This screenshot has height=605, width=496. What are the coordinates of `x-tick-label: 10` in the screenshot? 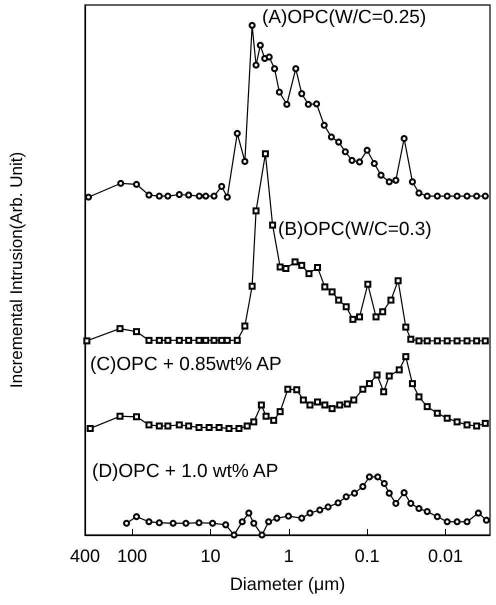 It's located at (210, 556).